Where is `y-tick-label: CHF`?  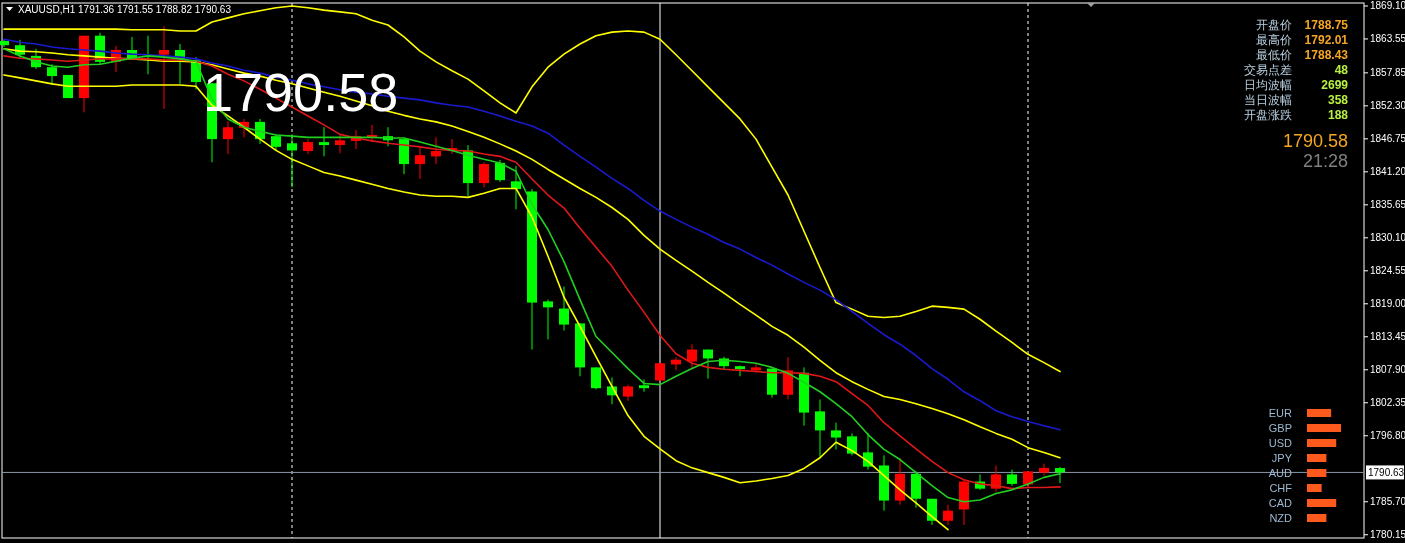
y-tick-label: CHF is located at coordinates (1281, 488).